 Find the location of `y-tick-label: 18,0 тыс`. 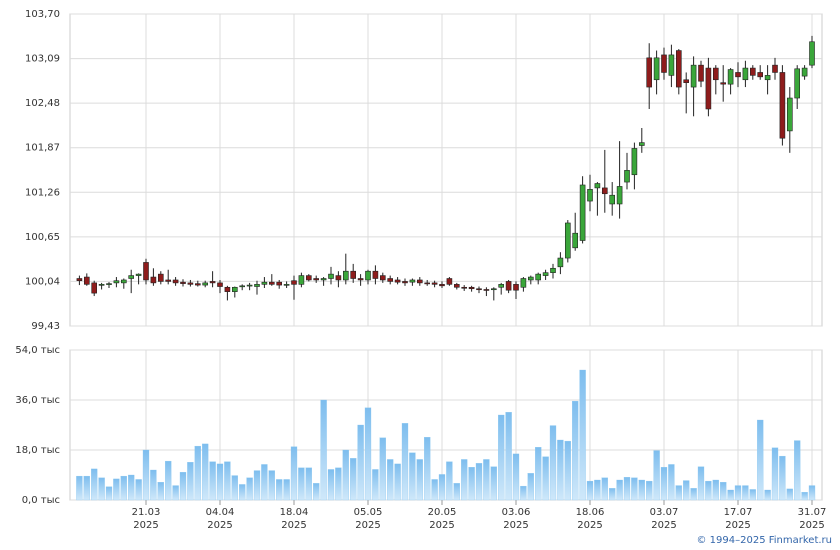

y-tick-label: 18,0 тыс is located at coordinates (37, 450).